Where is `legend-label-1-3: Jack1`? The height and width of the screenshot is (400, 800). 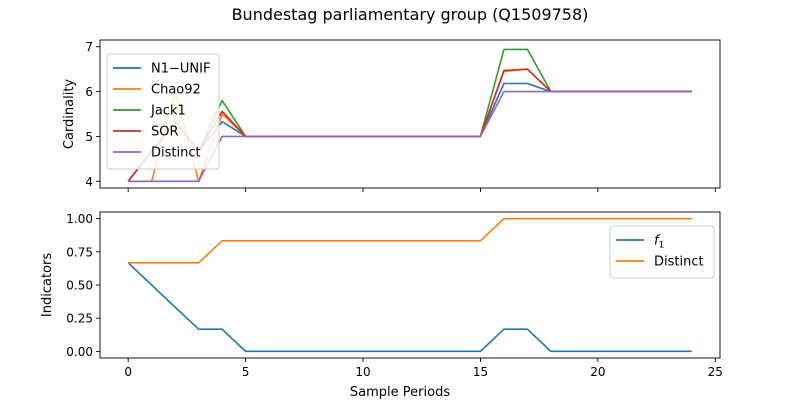 legend-label-1-3: Jack1 is located at coordinates (168, 111).